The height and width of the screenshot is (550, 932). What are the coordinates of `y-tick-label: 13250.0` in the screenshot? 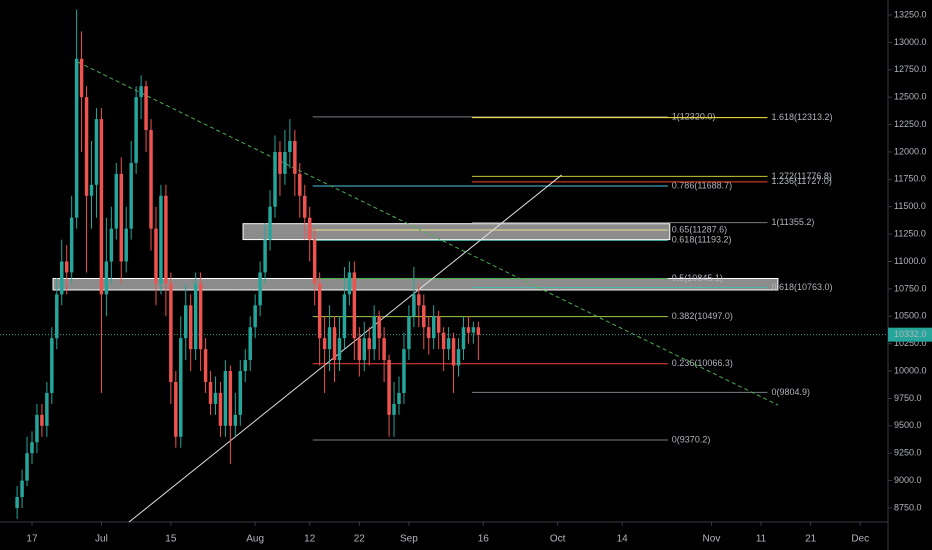 It's located at (910, 14).